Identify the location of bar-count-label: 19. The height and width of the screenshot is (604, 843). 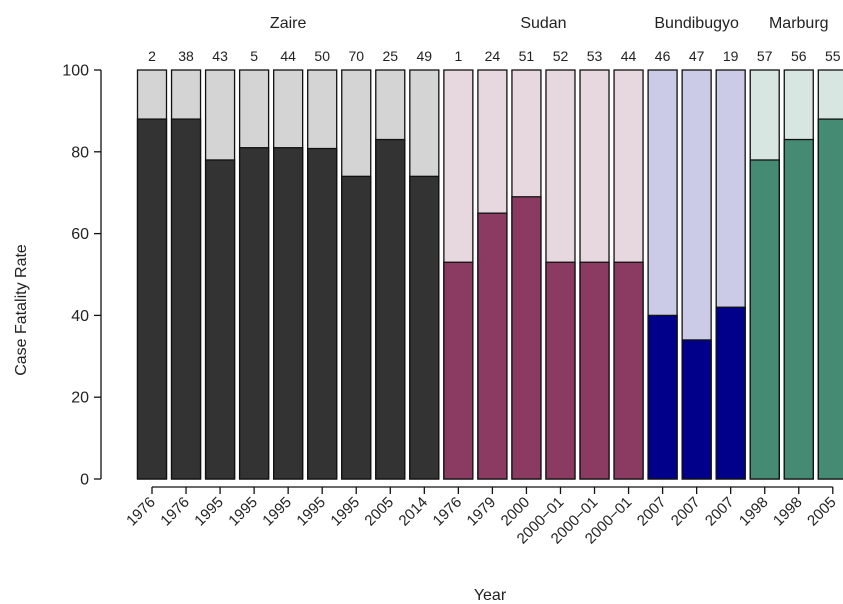
(731, 56).